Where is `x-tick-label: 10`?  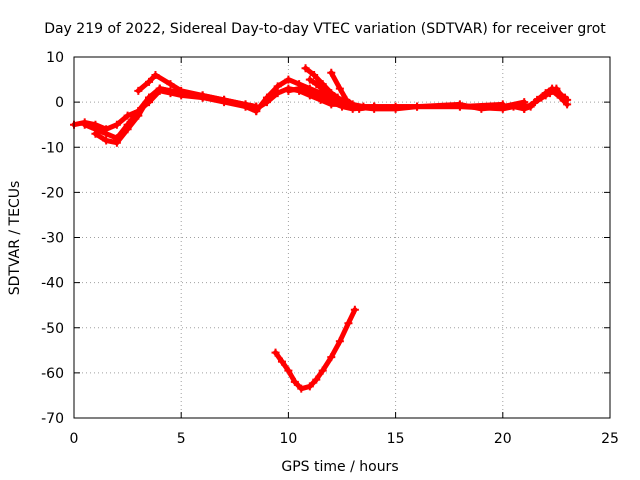
x-tick-label: 10 is located at coordinates (288, 439).